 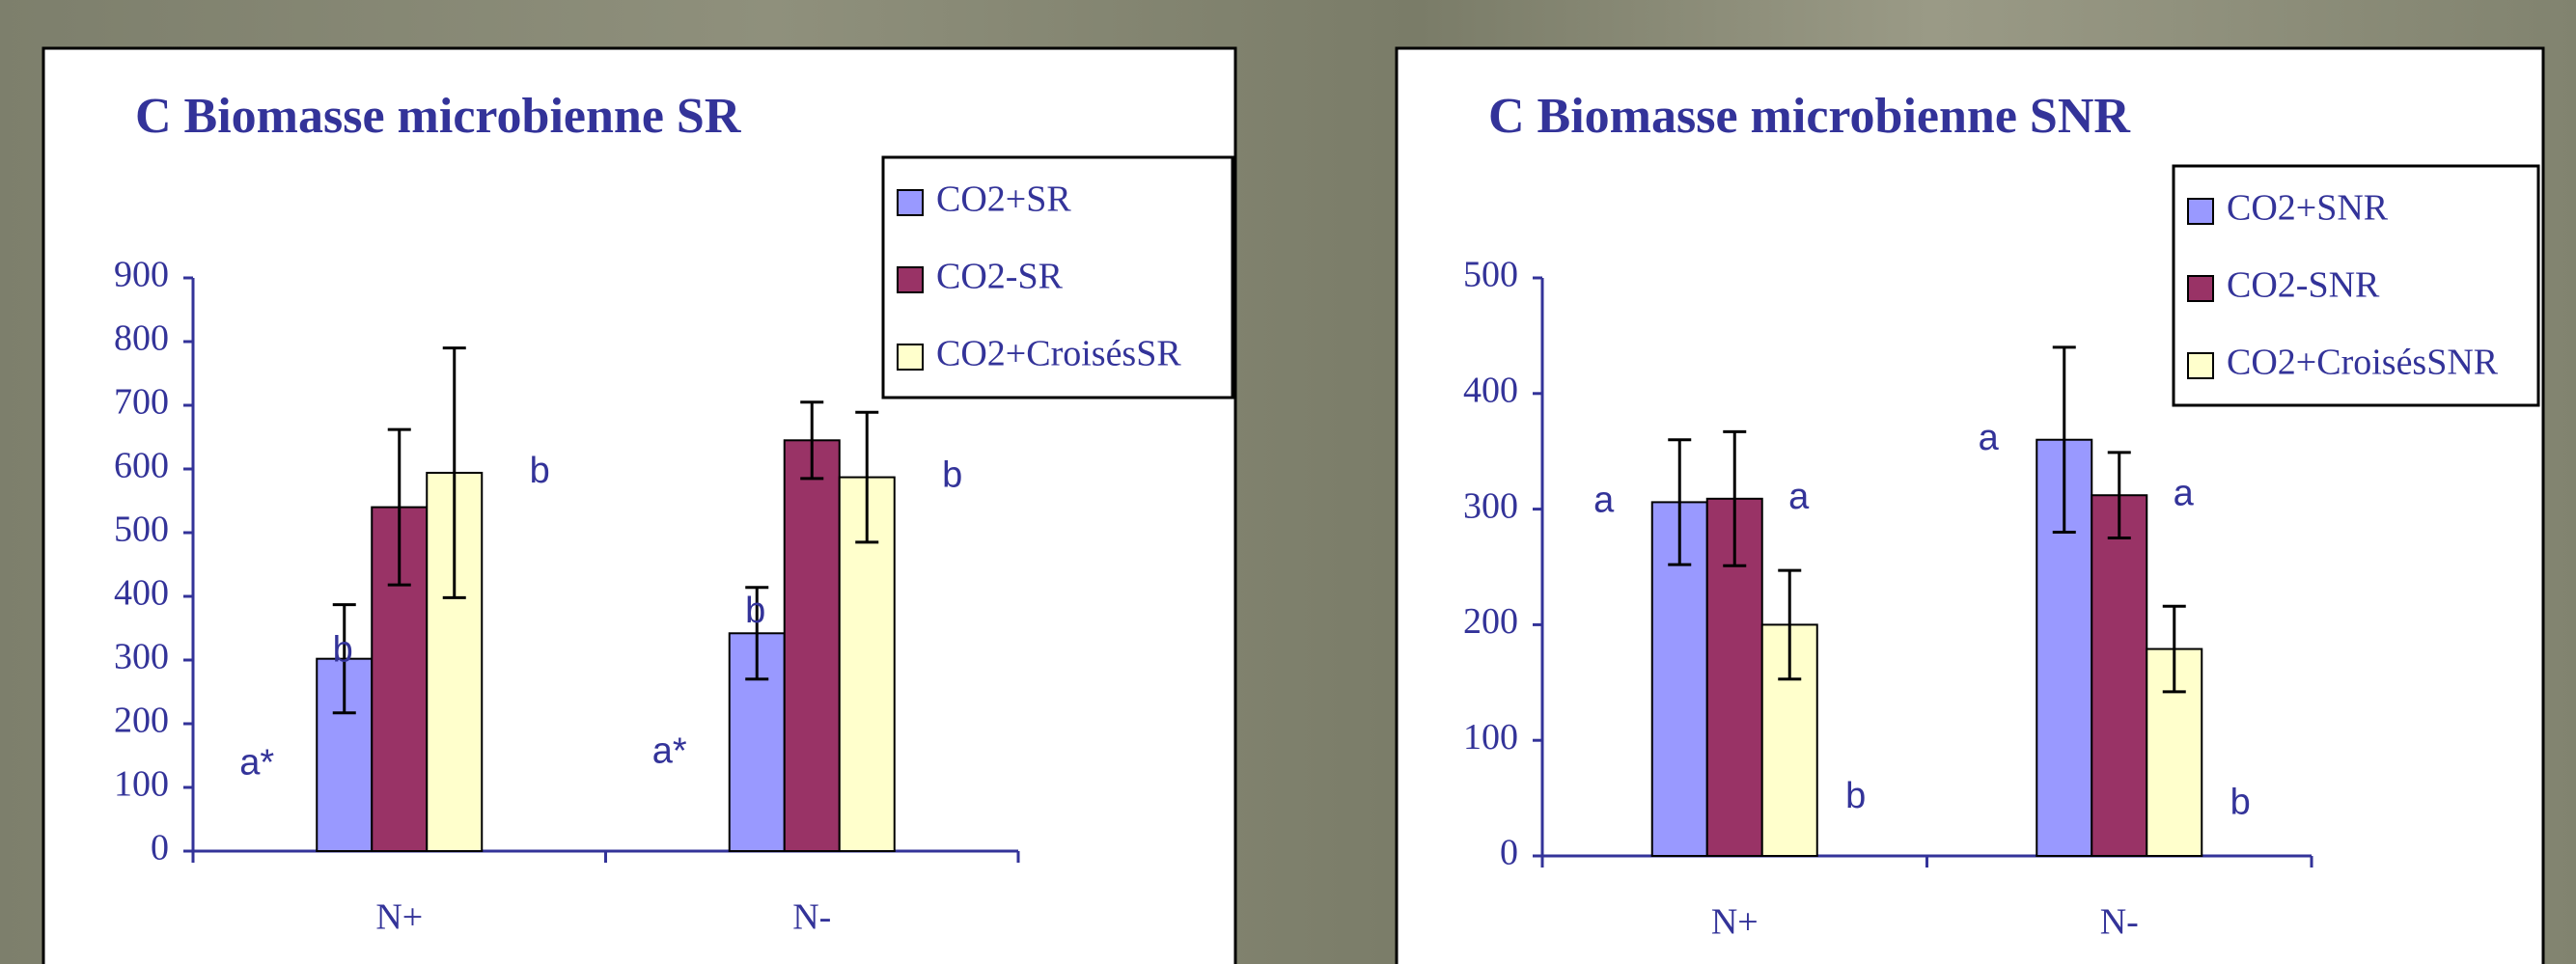 What do you see at coordinates (1003, 200) in the screenshot?
I see `legend-label: CO2+SR` at bounding box center [1003, 200].